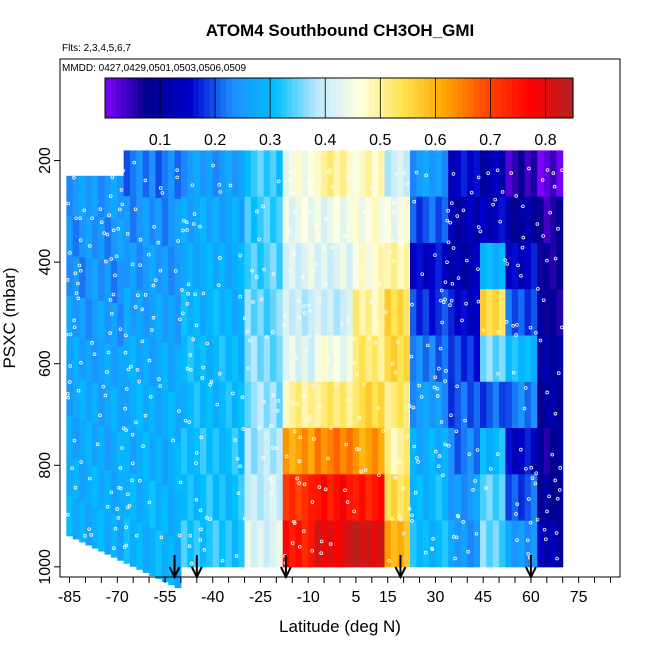  What do you see at coordinates (45, 465) in the screenshot?
I see `y-tick-label: 800` at bounding box center [45, 465].